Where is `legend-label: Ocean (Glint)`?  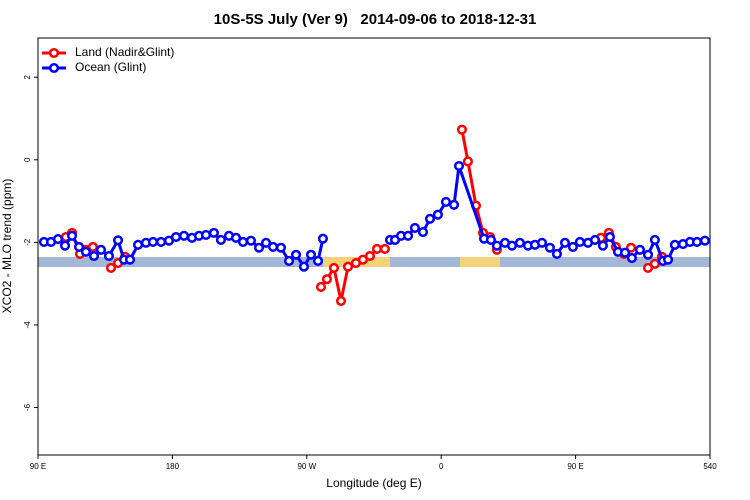
legend-label: Ocean (Glint) is located at coordinates (110, 67).